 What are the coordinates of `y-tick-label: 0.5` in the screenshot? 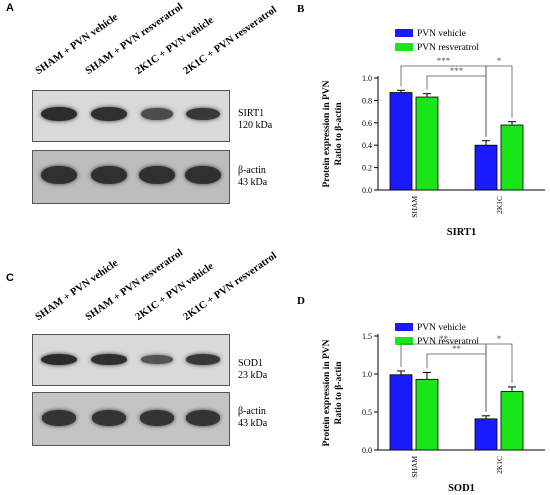 It's located at (367, 412).